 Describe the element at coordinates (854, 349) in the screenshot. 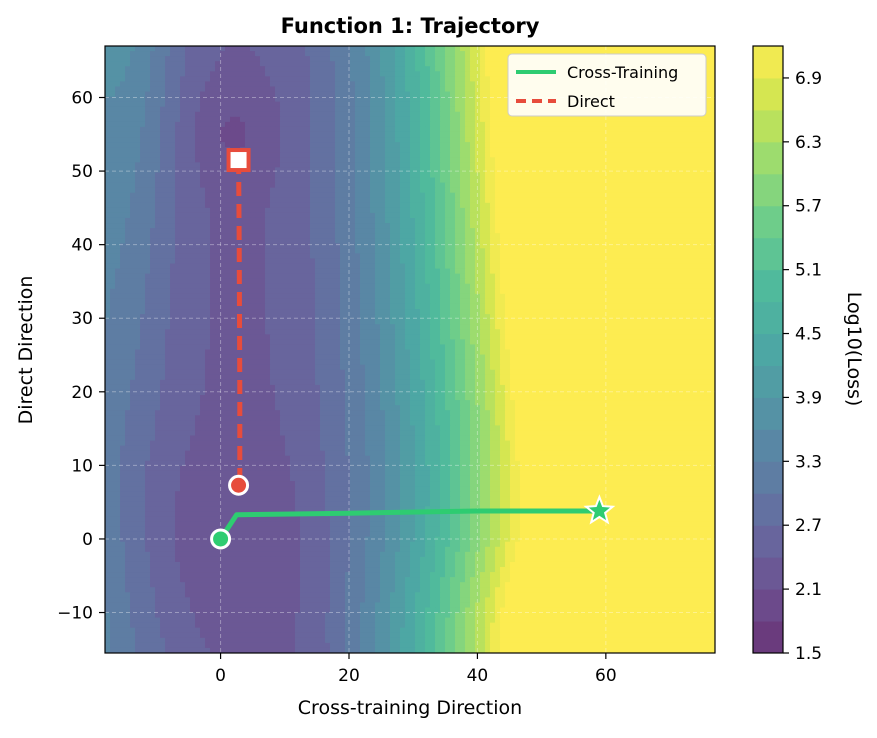

I see `colorbar-label: Log10(Loss)` at that location.